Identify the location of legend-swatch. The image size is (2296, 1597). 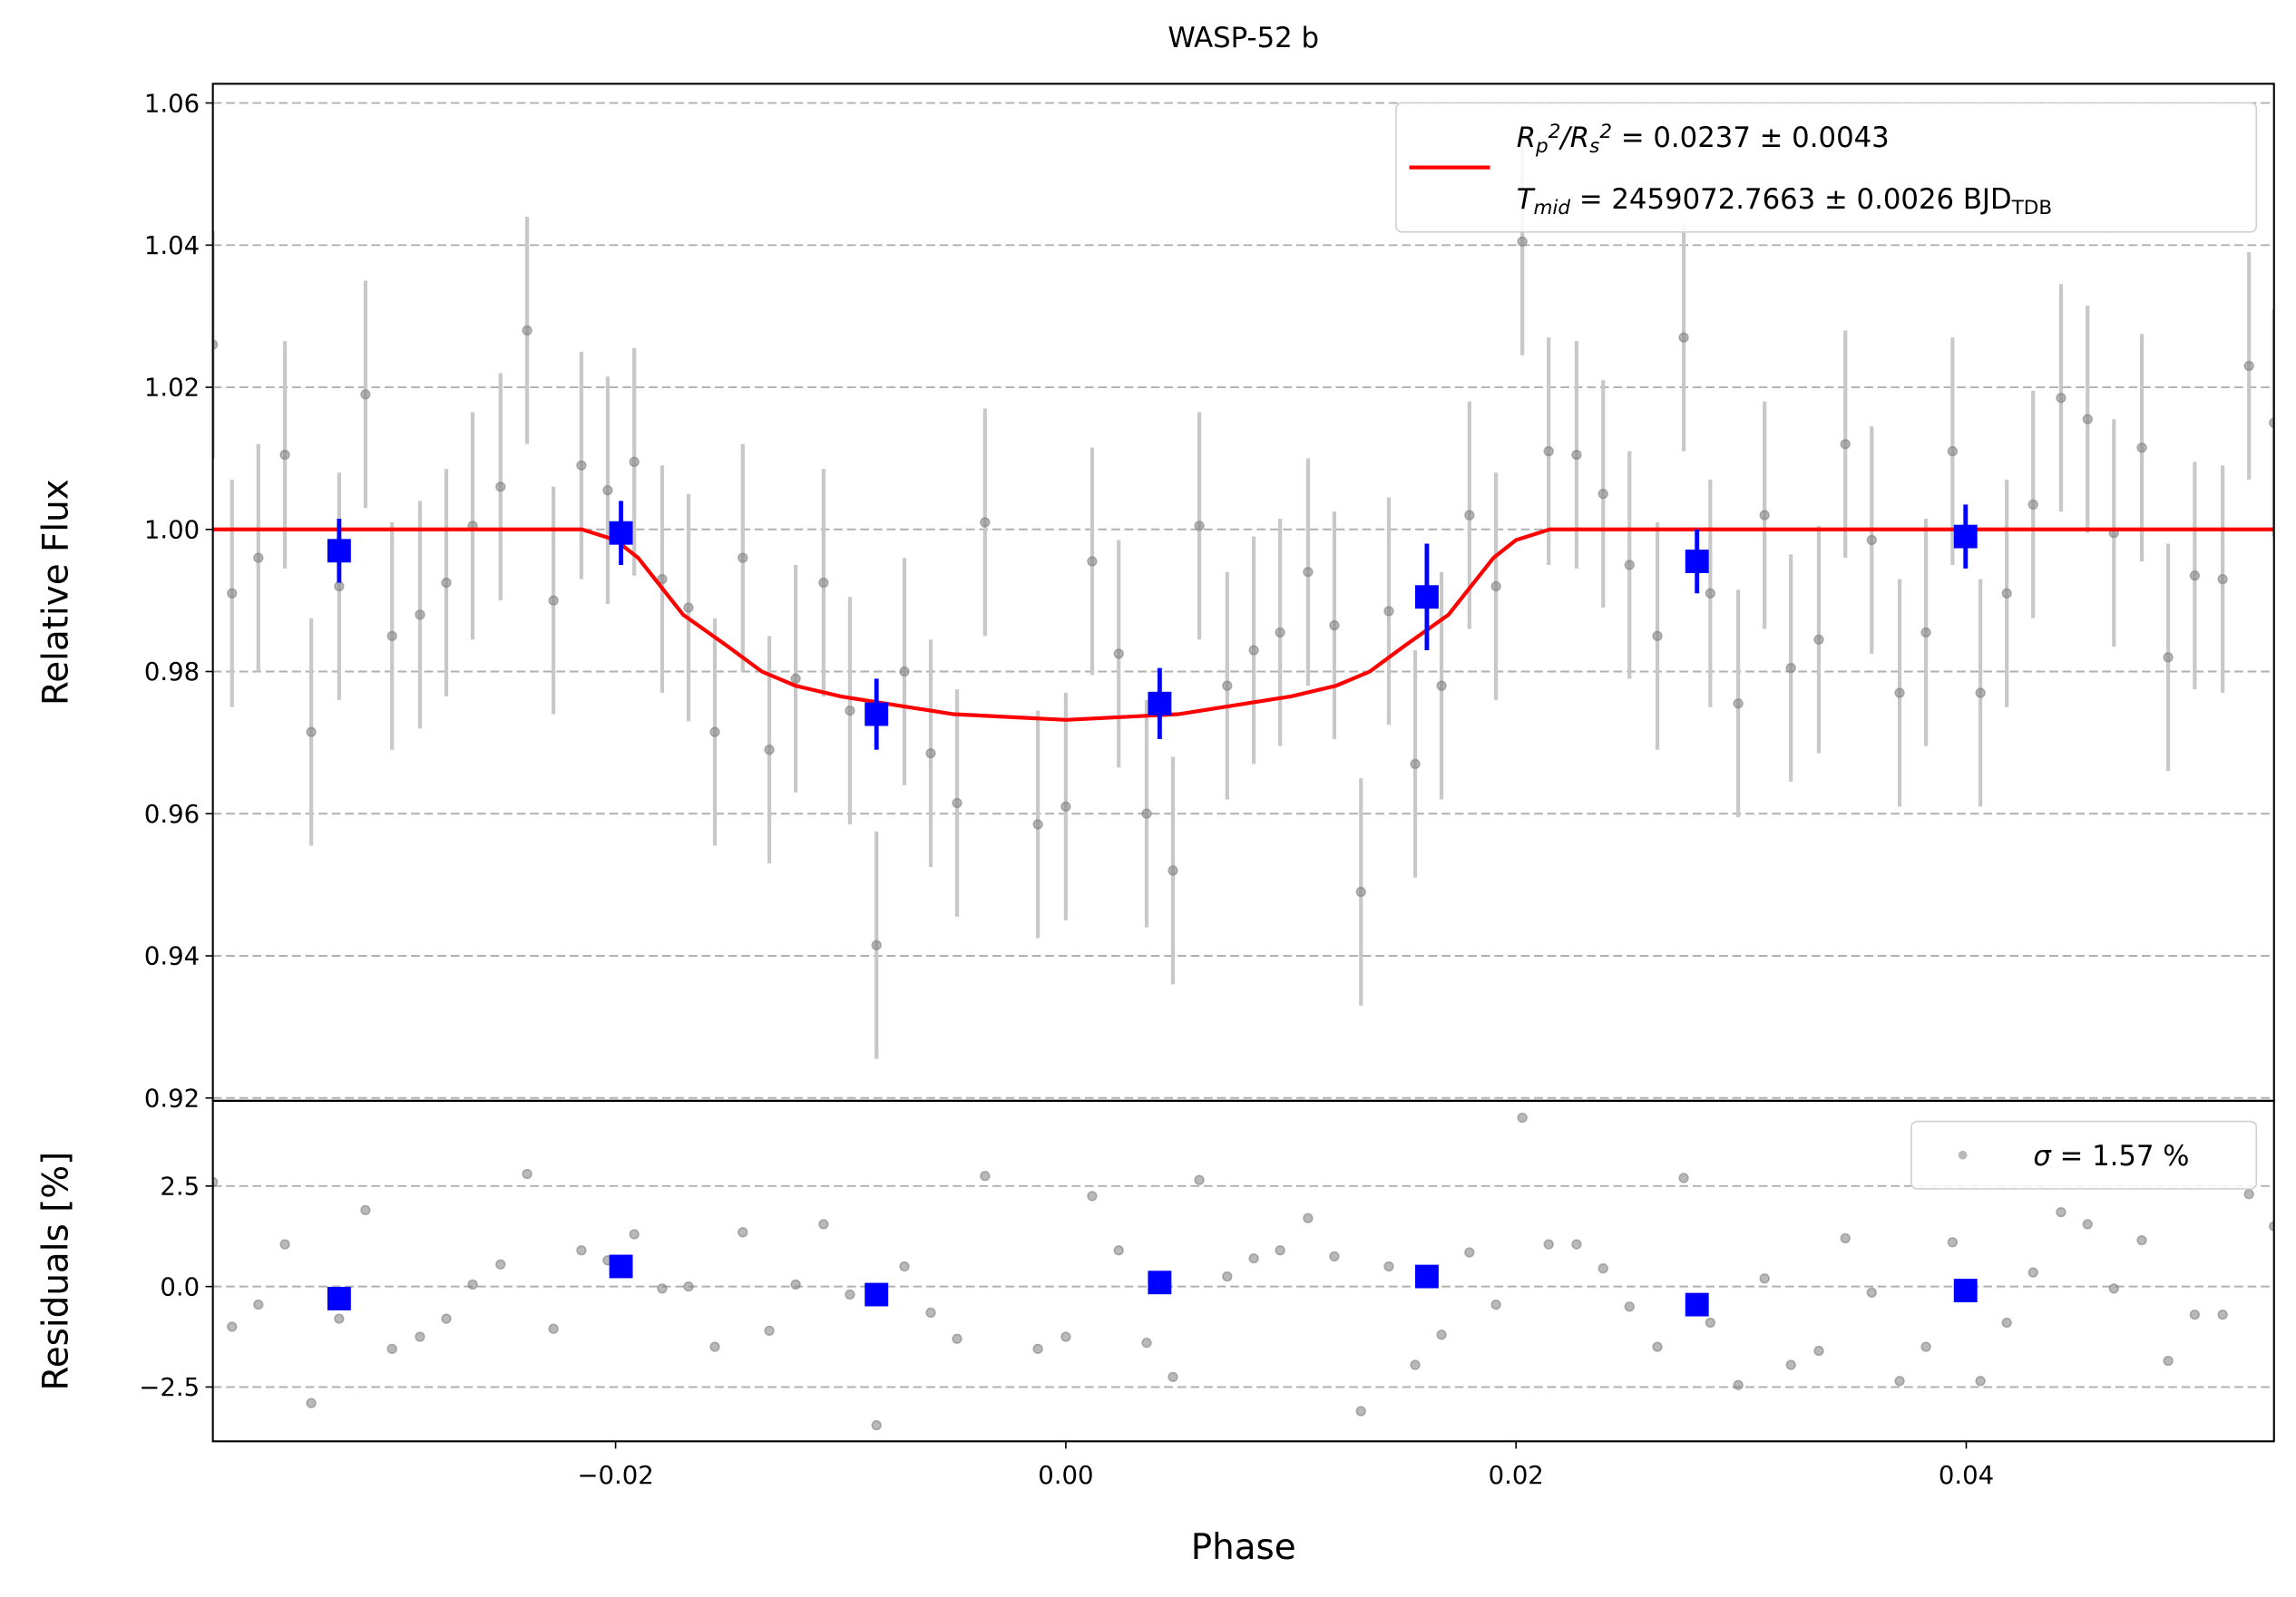
(1963, 1155).